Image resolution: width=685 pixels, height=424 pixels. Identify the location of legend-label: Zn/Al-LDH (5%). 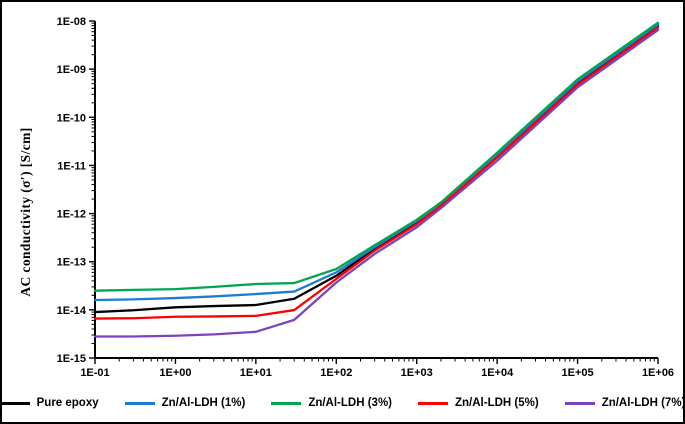
(497, 403).